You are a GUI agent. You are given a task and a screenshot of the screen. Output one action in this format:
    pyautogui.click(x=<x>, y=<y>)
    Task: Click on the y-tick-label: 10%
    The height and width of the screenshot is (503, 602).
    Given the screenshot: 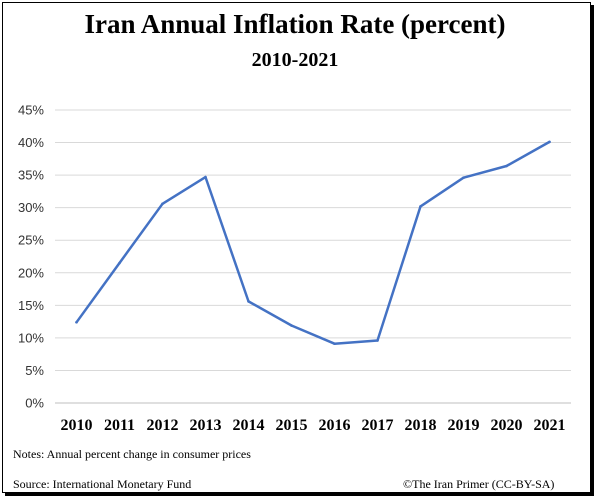 What is the action you would take?
    pyautogui.click(x=31, y=337)
    